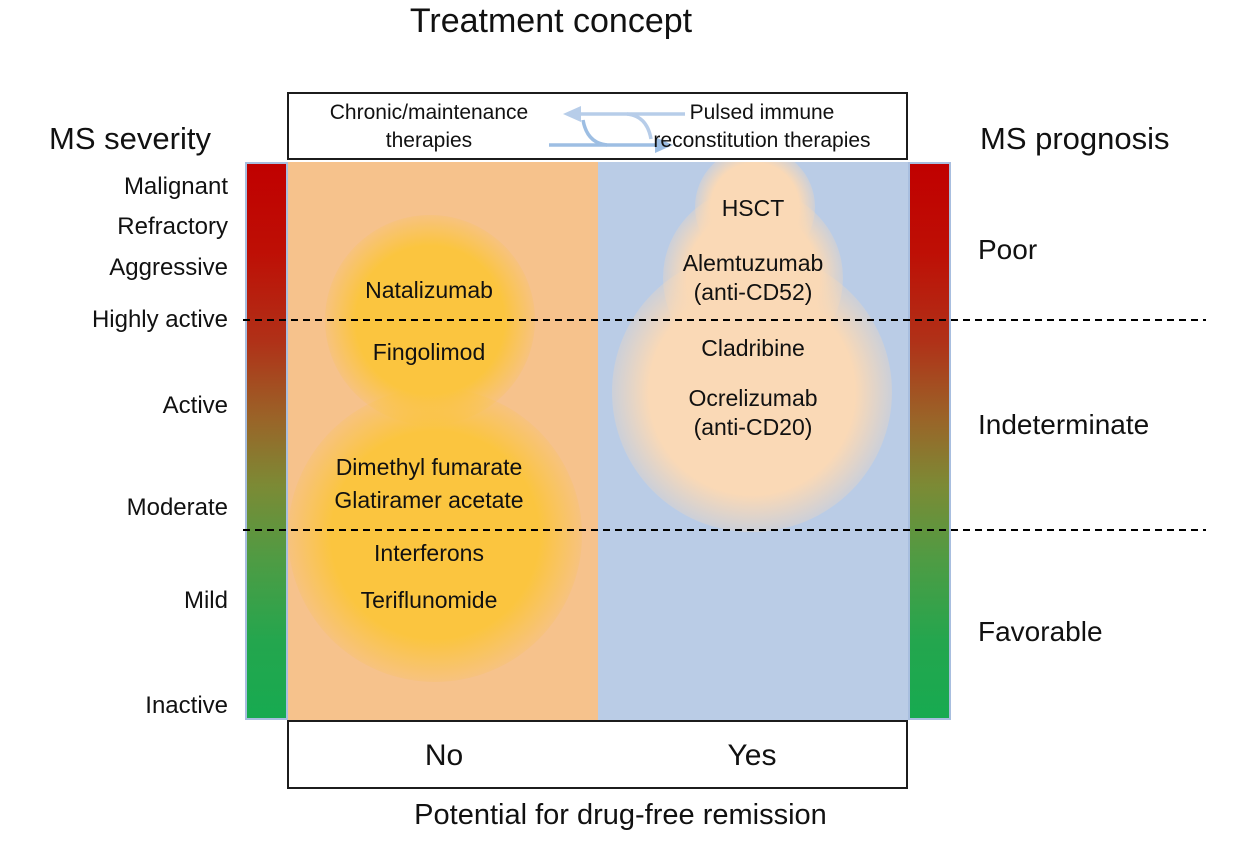 The image size is (1241, 851). What do you see at coordinates (753, 348) in the screenshot?
I see `drug-label-cladribine: Cladribine` at bounding box center [753, 348].